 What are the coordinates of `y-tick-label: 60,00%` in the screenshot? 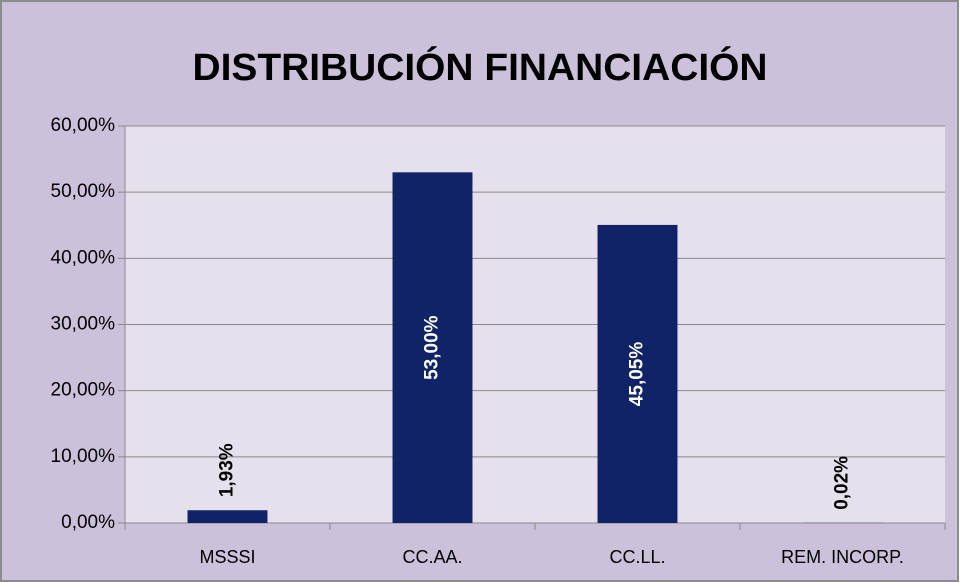 It's located at (83, 125).